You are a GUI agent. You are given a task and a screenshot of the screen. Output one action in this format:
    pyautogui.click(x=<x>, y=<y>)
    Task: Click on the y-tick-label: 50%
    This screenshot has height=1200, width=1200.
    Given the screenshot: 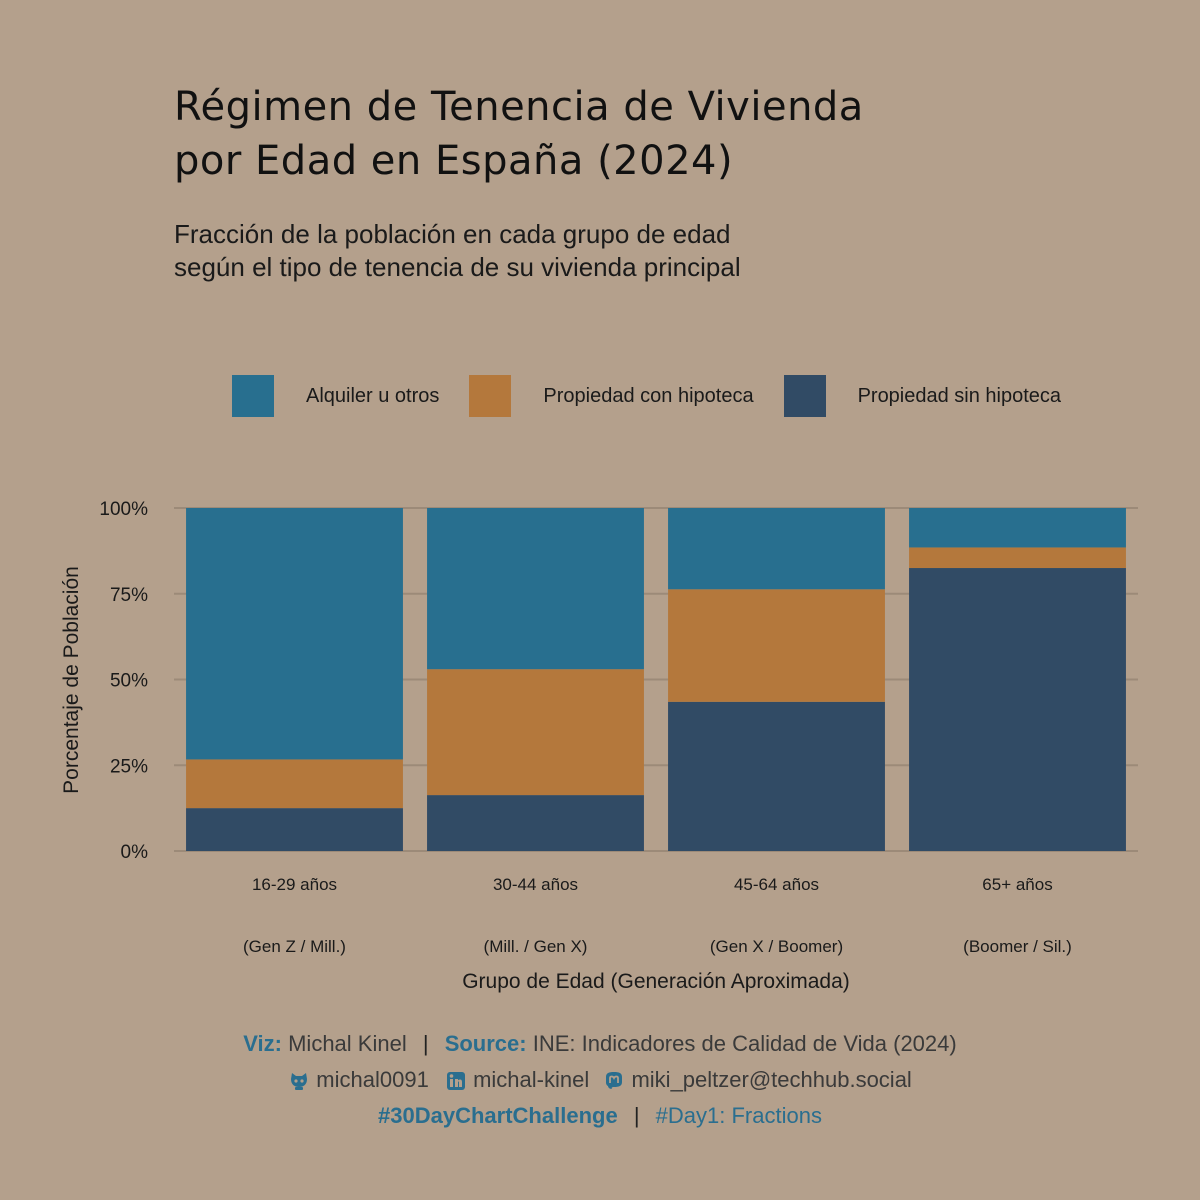 What is the action you would take?
    pyautogui.click(x=129, y=681)
    